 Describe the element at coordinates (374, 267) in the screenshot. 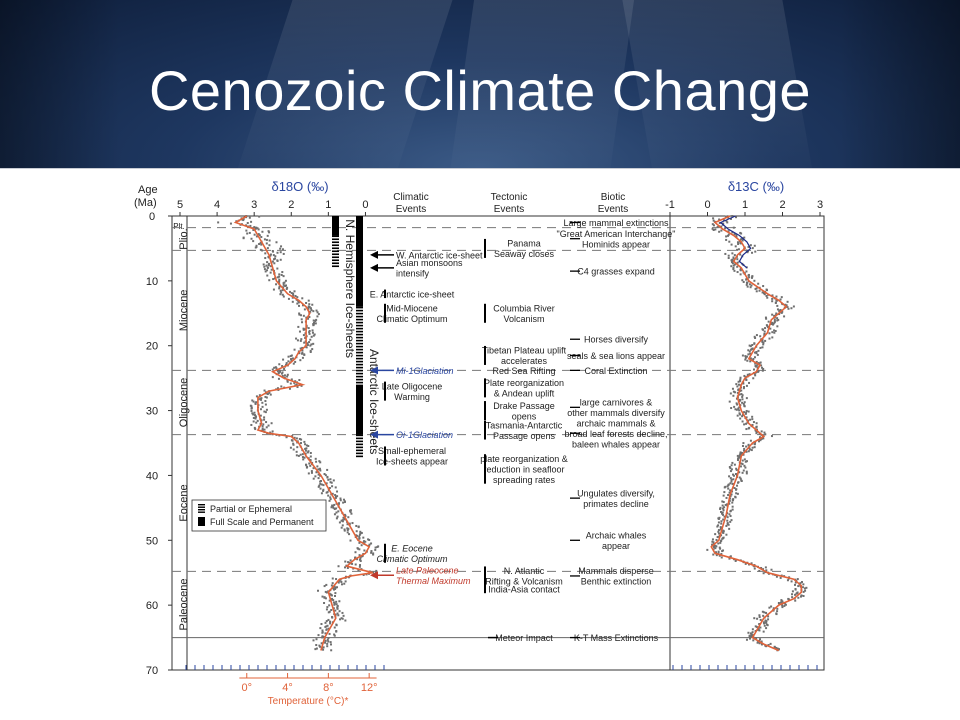

I see `climatic-arrow-head` at that location.